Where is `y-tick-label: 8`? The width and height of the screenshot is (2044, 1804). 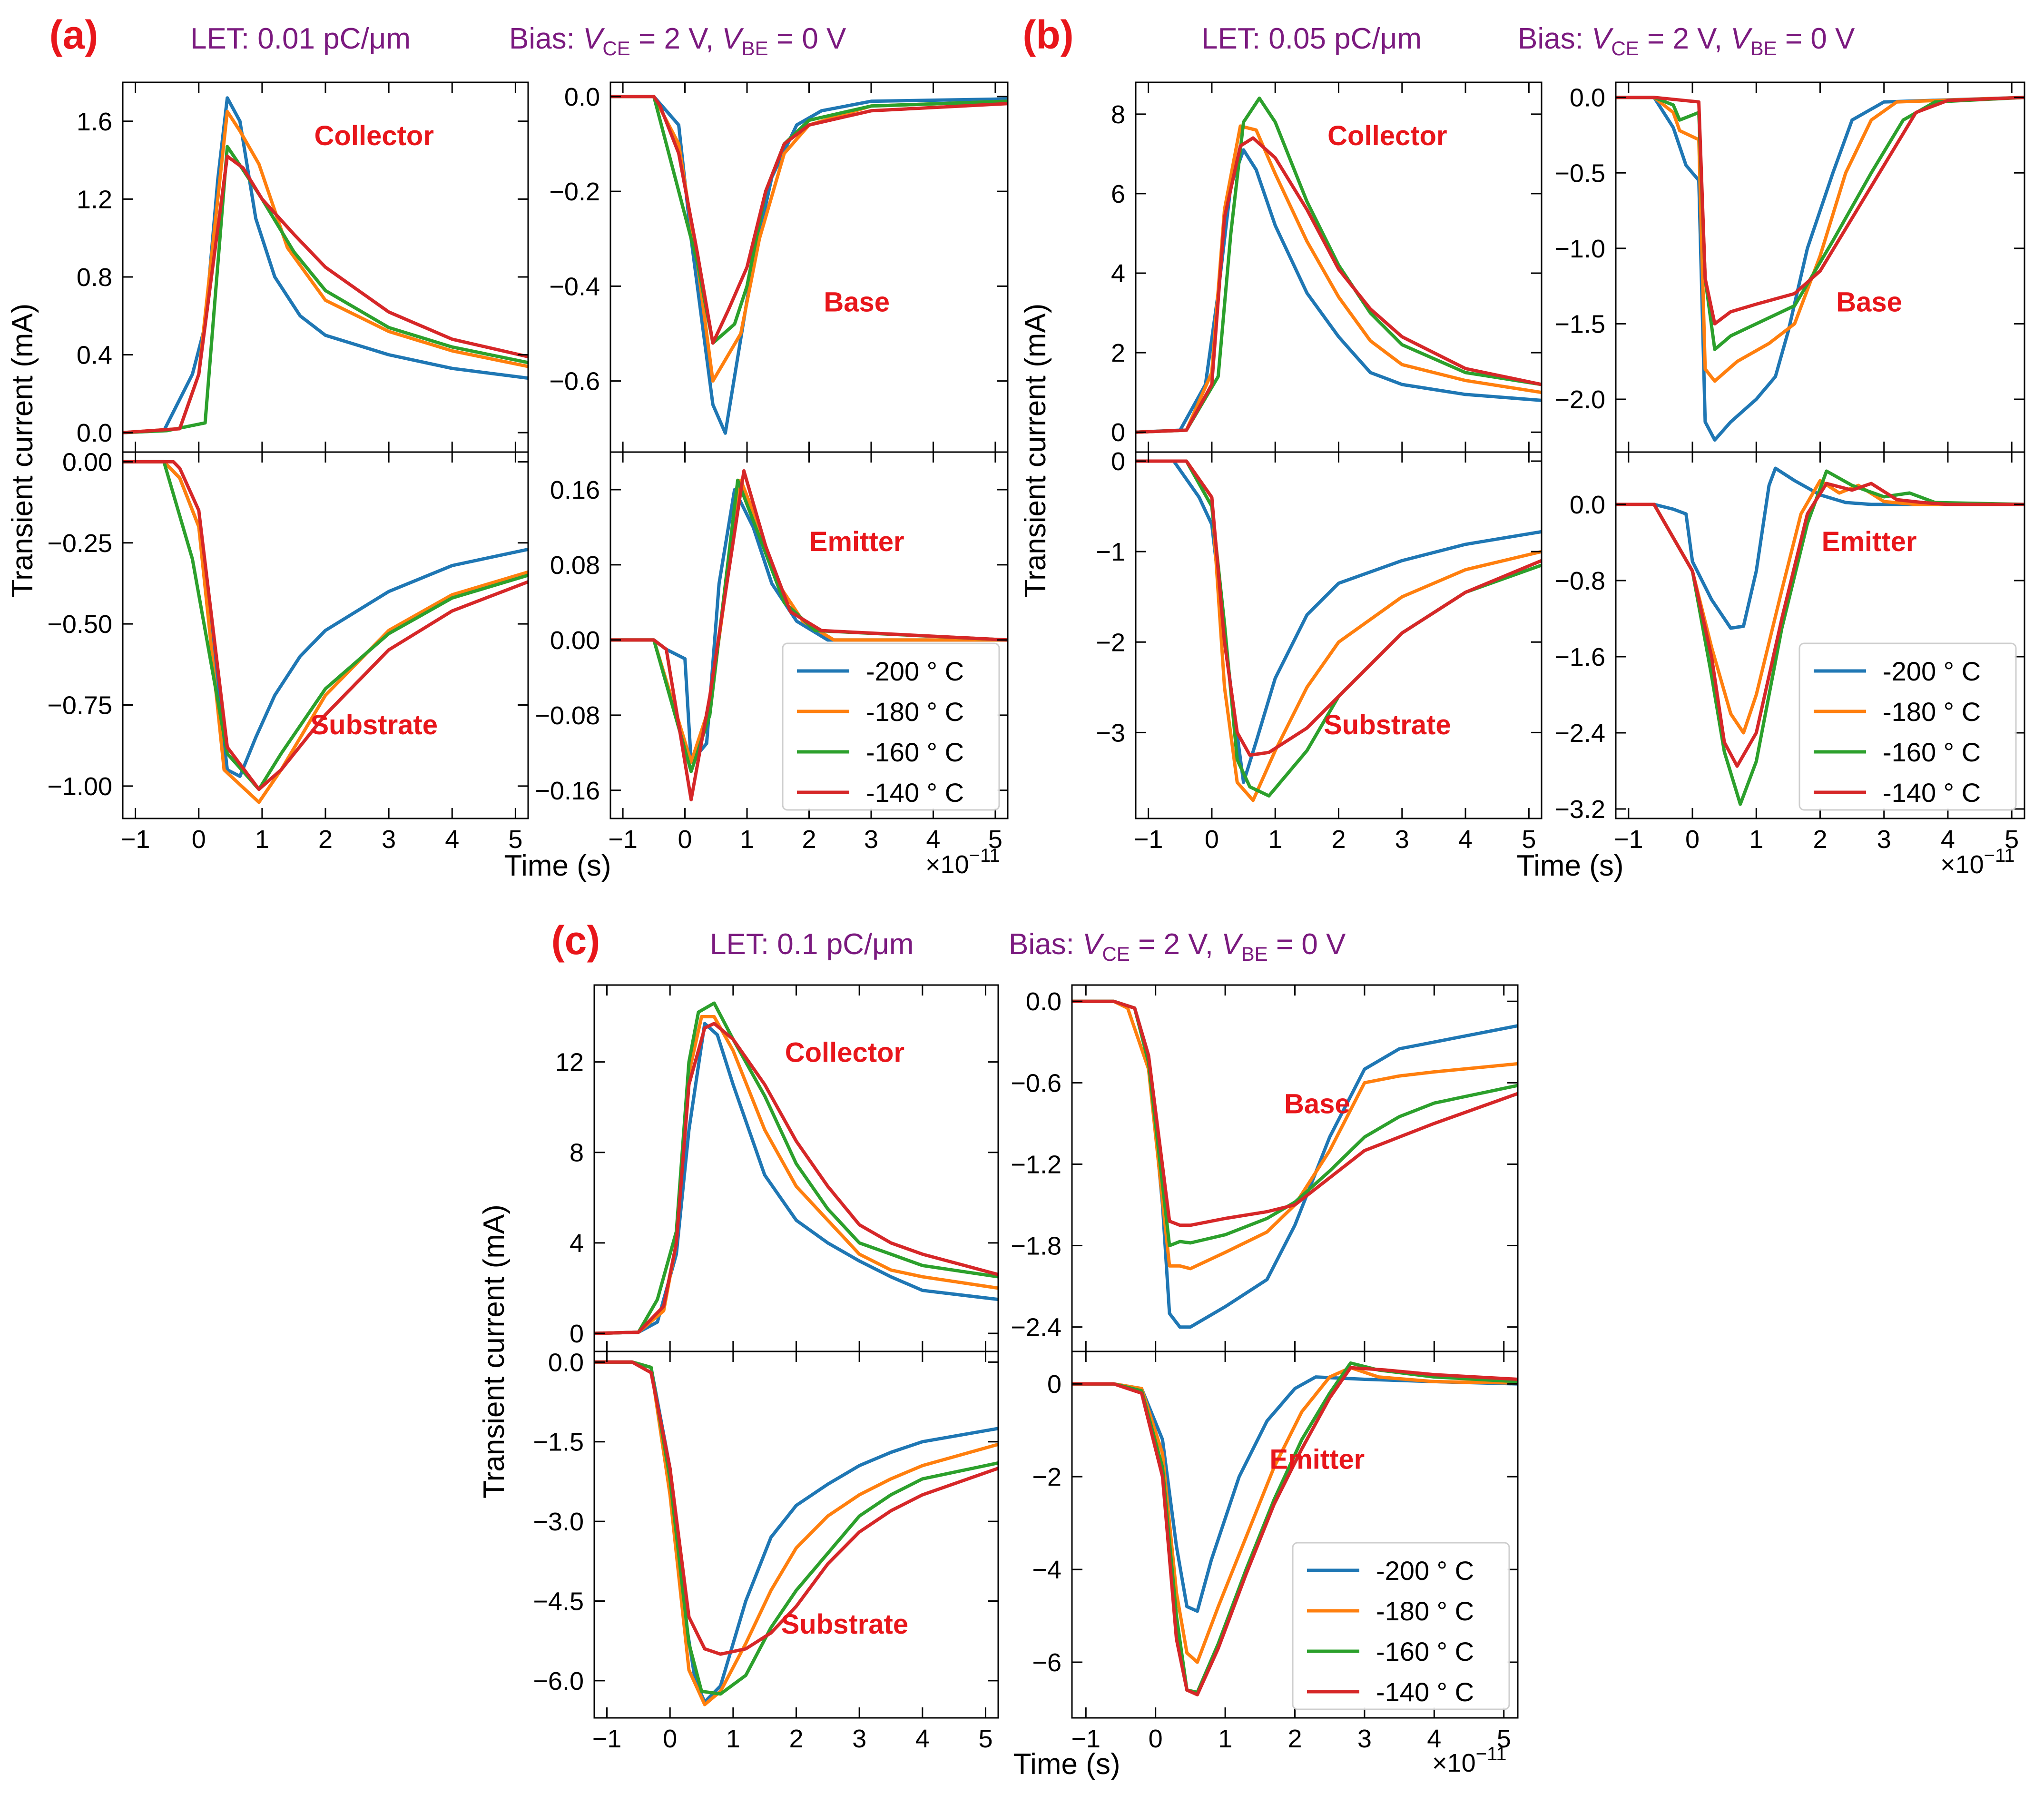 y-tick-label: 8 is located at coordinates (1118, 114).